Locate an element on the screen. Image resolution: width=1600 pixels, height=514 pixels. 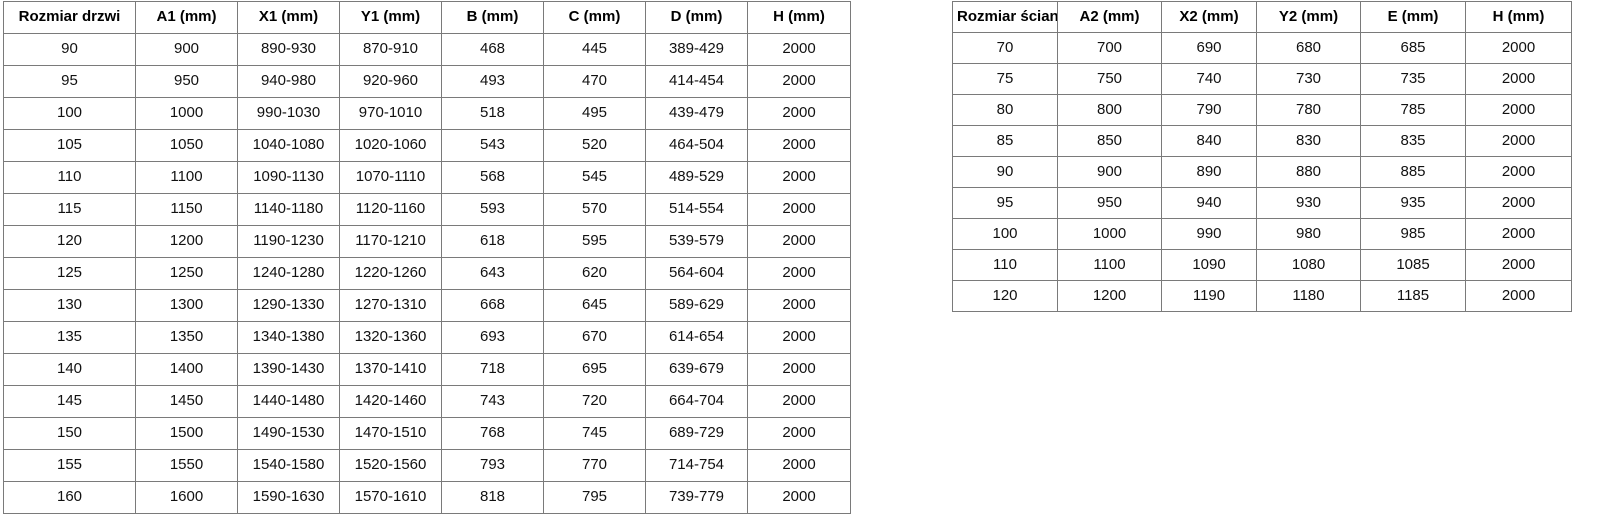
door-cell: 1090-1130 is located at coordinates (288, 177).